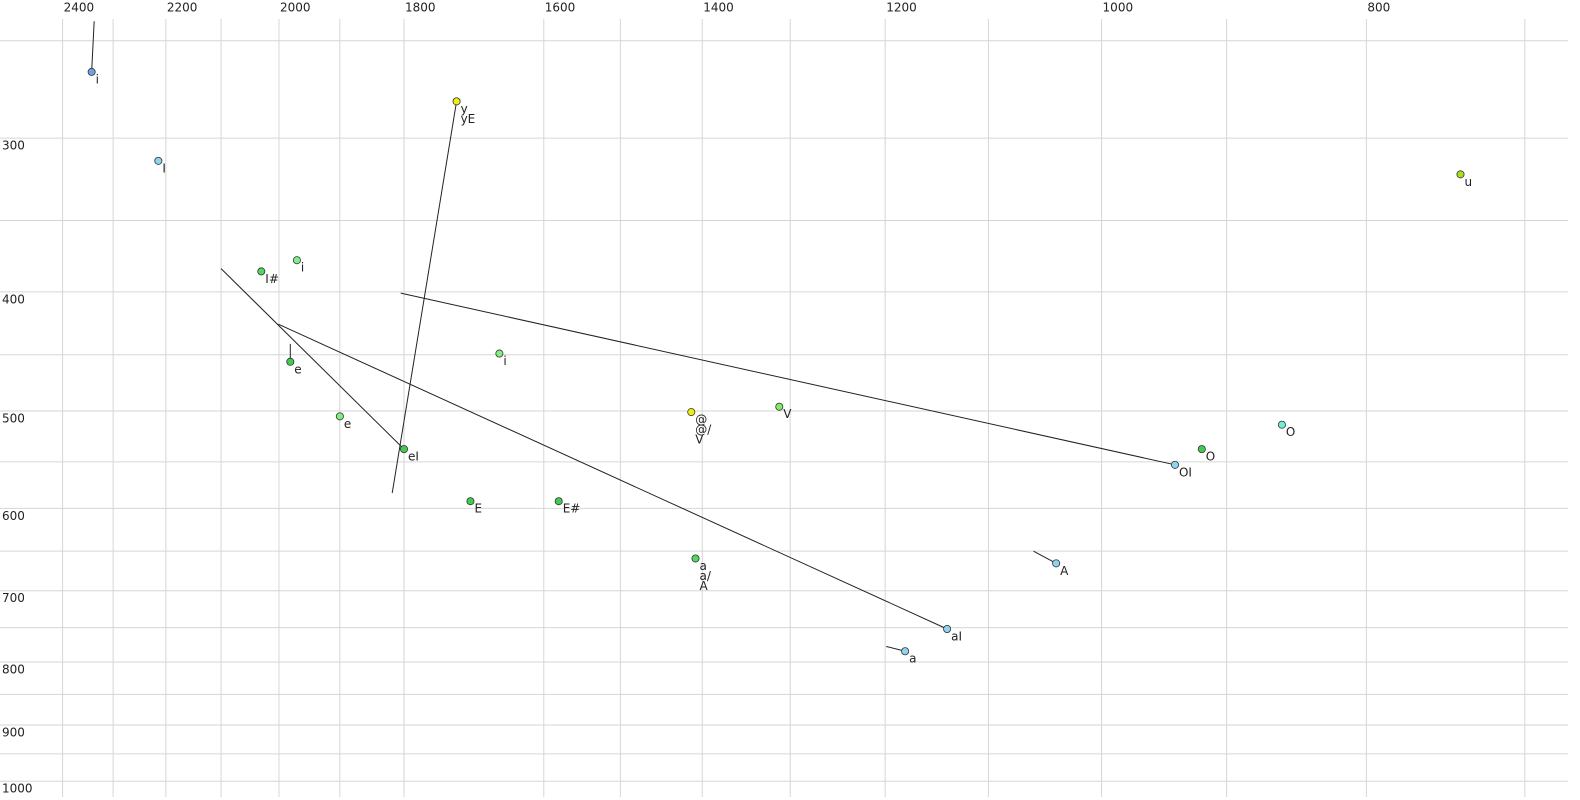  What do you see at coordinates (572, 509) in the screenshot?
I see `vowel-label: E#` at bounding box center [572, 509].